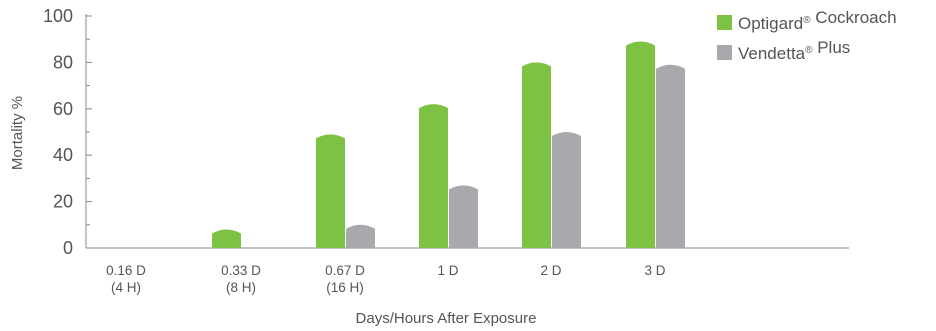 The height and width of the screenshot is (331, 936). What do you see at coordinates (58, 16) in the screenshot?
I see `y-tick-label: 100` at bounding box center [58, 16].